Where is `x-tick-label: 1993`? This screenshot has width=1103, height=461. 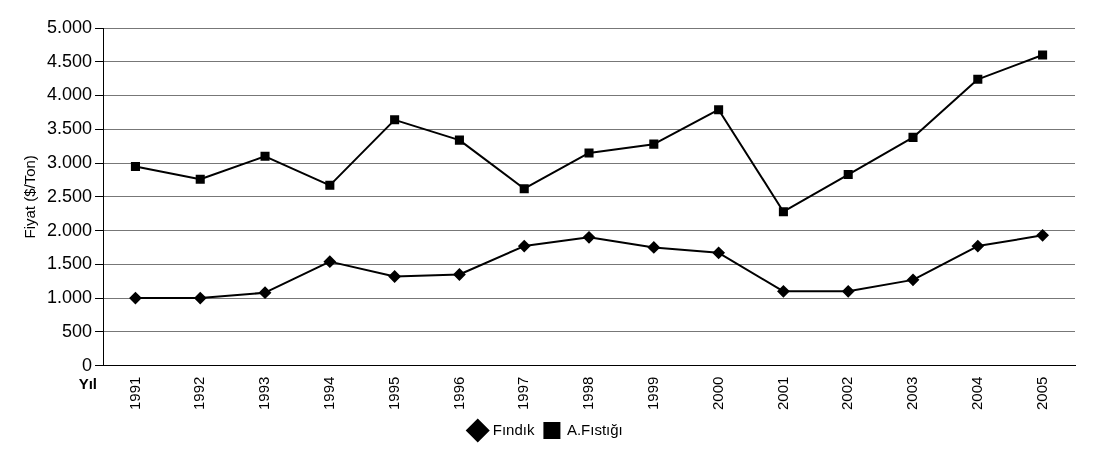
x-tick-label: 1993 is located at coordinates (264, 393).